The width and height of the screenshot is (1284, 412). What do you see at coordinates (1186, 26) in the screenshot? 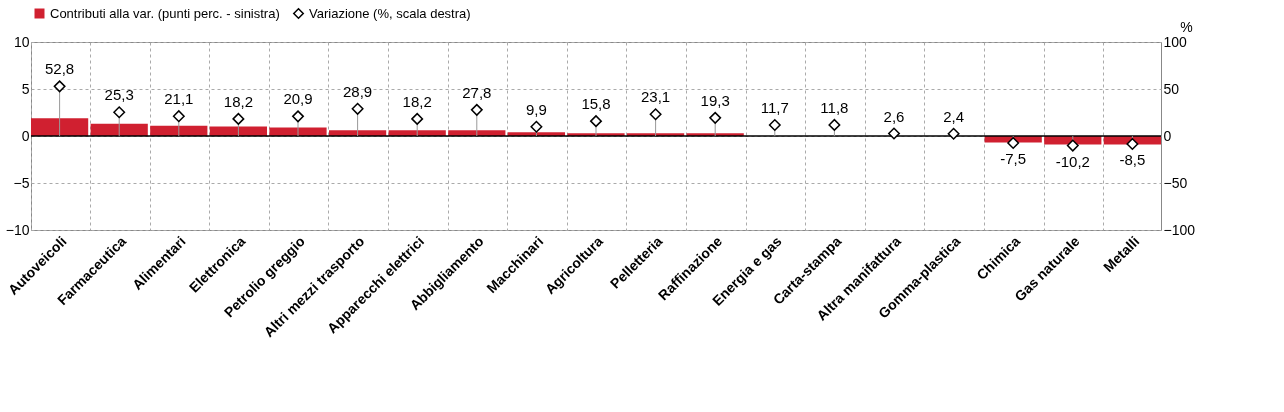
I see `y2-axis-title: %` at bounding box center [1186, 26].